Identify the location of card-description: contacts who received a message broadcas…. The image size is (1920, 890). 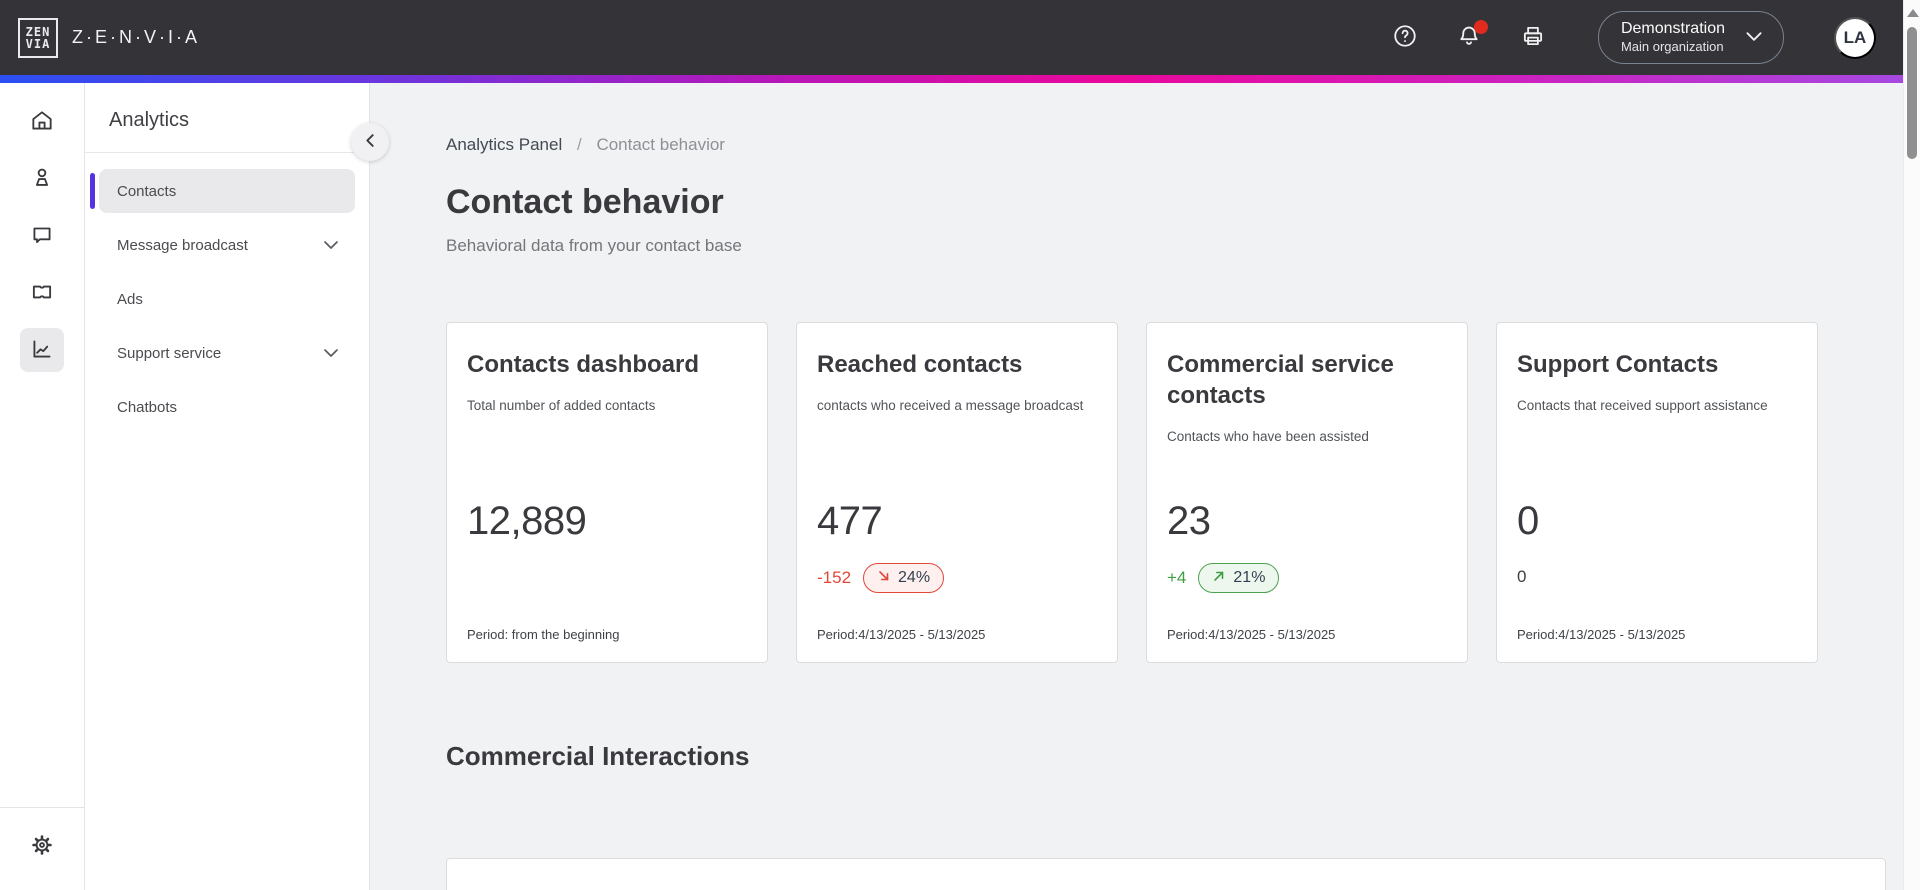
(950, 406).